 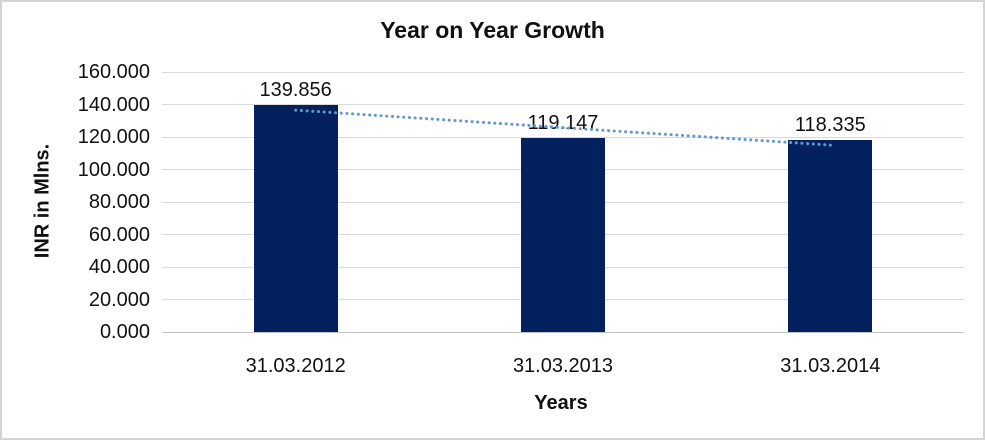 What do you see at coordinates (113, 169) in the screenshot?
I see `y-tick-label: 100.000` at bounding box center [113, 169].